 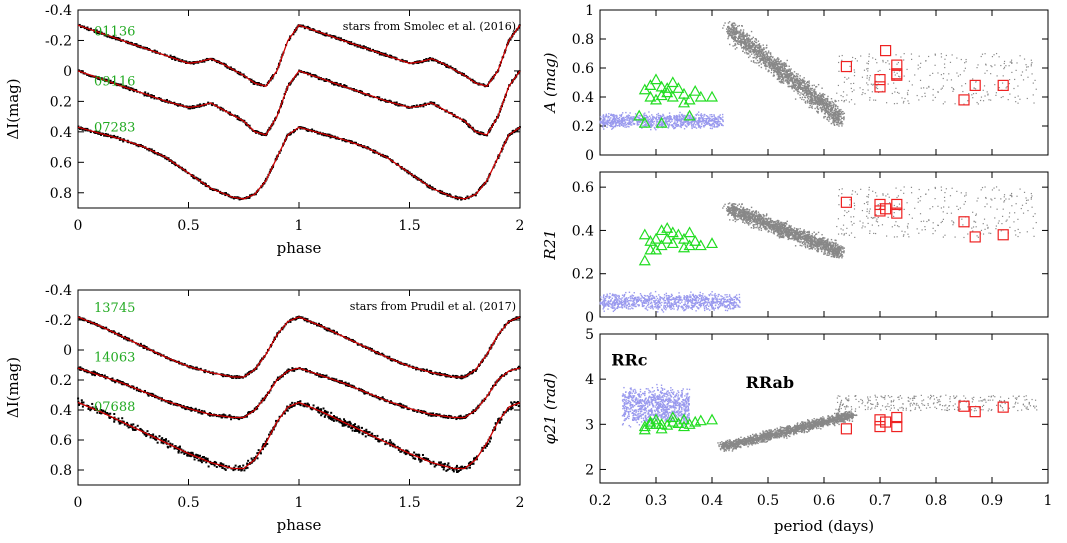 I want to click on amp-axes: 00.20.40.60.81, so click(x=810, y=83).